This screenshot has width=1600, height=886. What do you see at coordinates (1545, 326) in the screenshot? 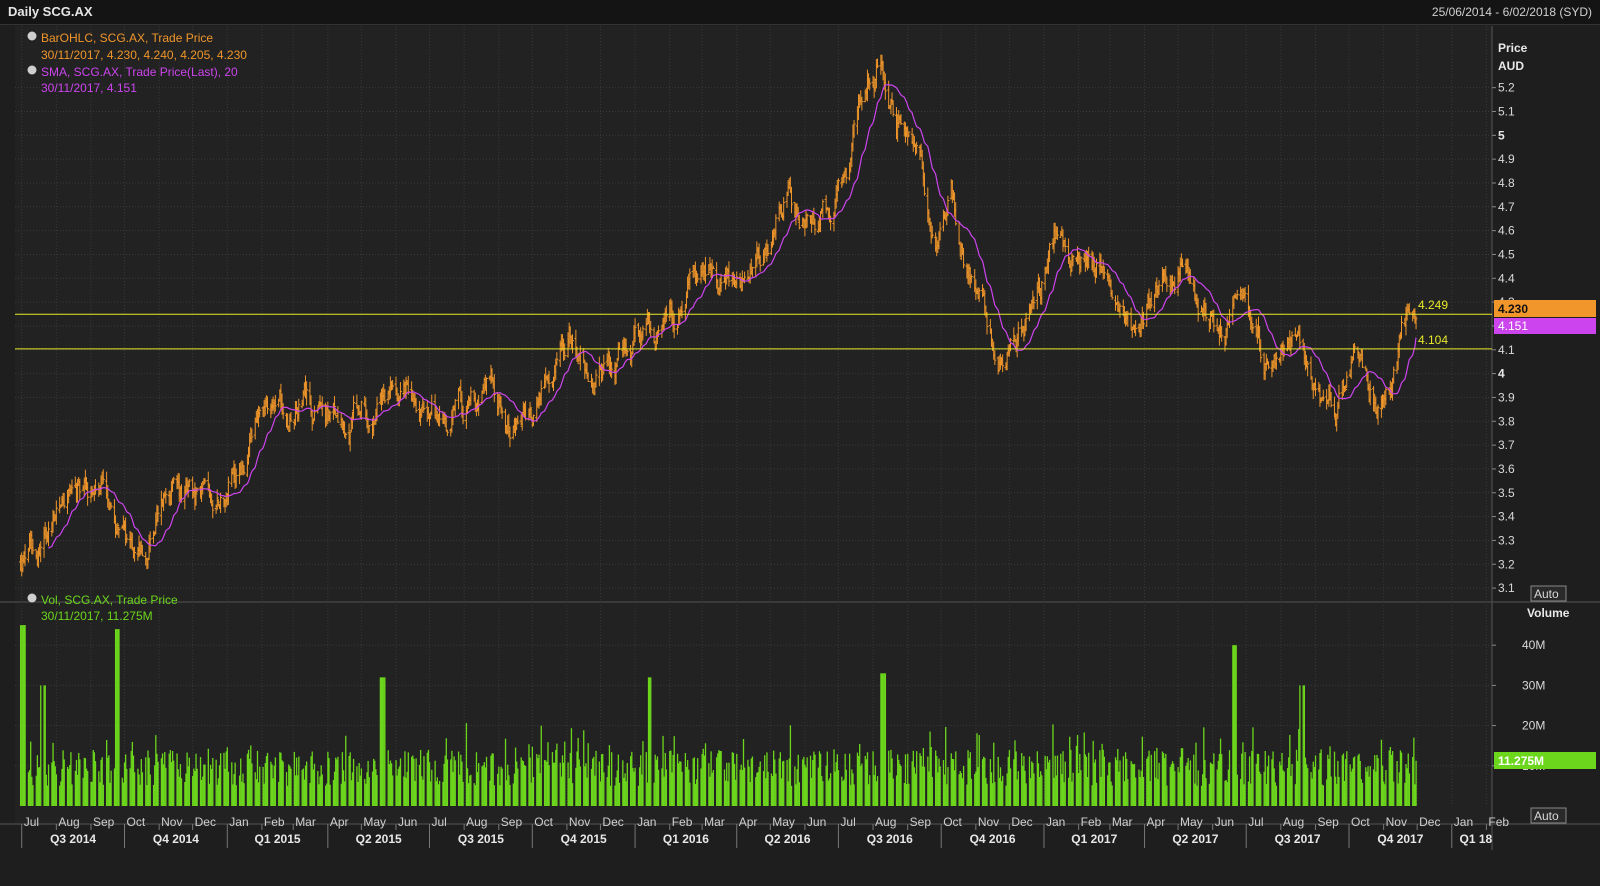
I see `sma-tag` at bounding box center [1545, 326].